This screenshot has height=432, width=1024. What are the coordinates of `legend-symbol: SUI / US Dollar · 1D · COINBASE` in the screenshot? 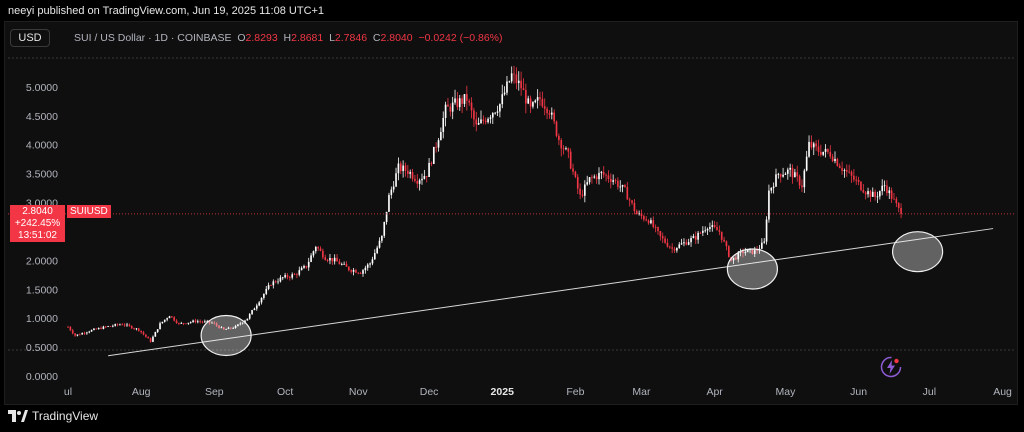 It's located at (153, 38).